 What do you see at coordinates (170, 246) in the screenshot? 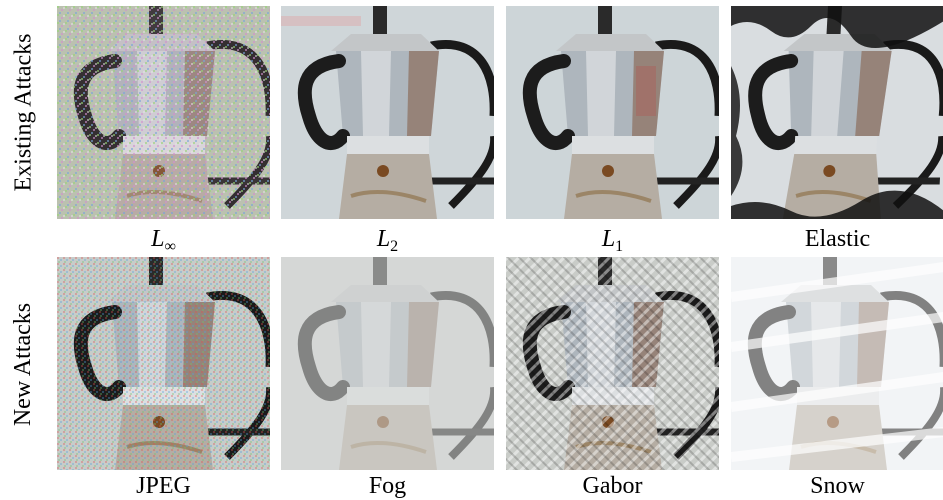
I see `caption-linf-sub: ∞` at bounding box center [170, 246].